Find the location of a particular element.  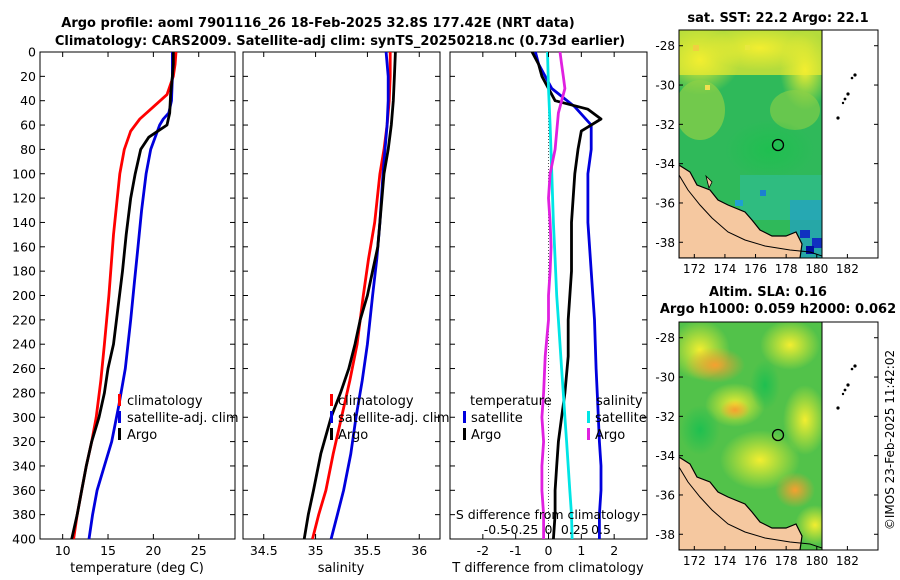

map-x-tick-label: 174 is located at coordinates (724, 561).